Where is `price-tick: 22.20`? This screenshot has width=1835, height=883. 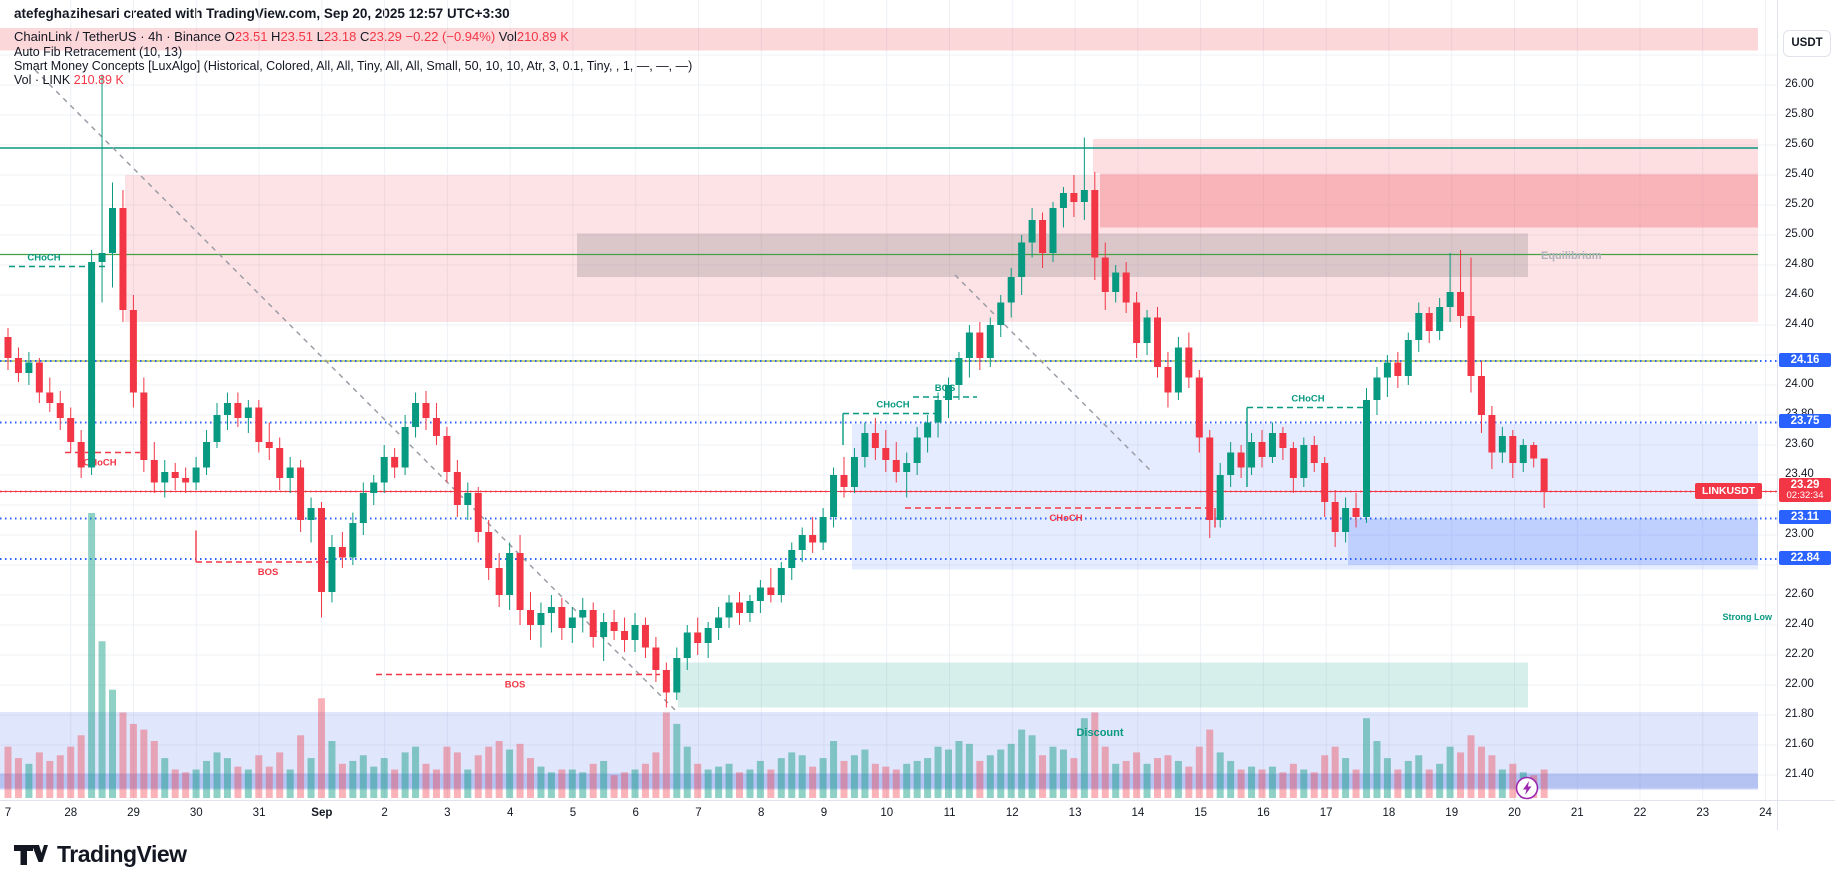
price-tick: 22.20 is located at coordinates (1799, 654).